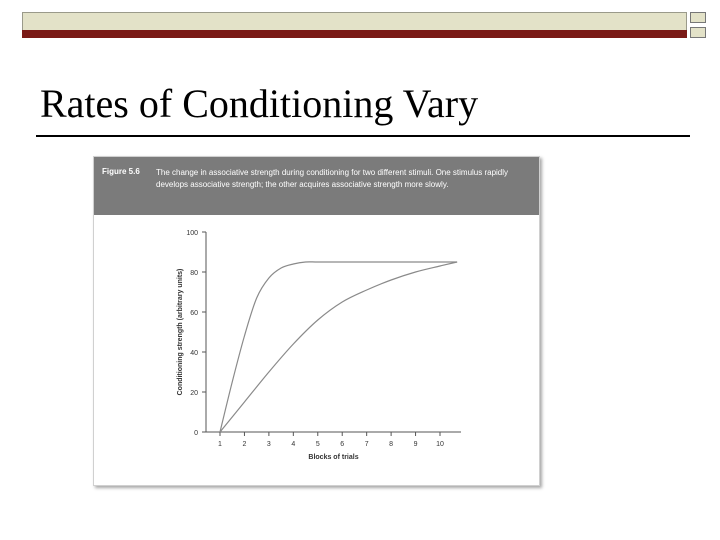 This screenshot has width=720, height=540. I want to click on x-tick-label: 9, so click(416, 444).